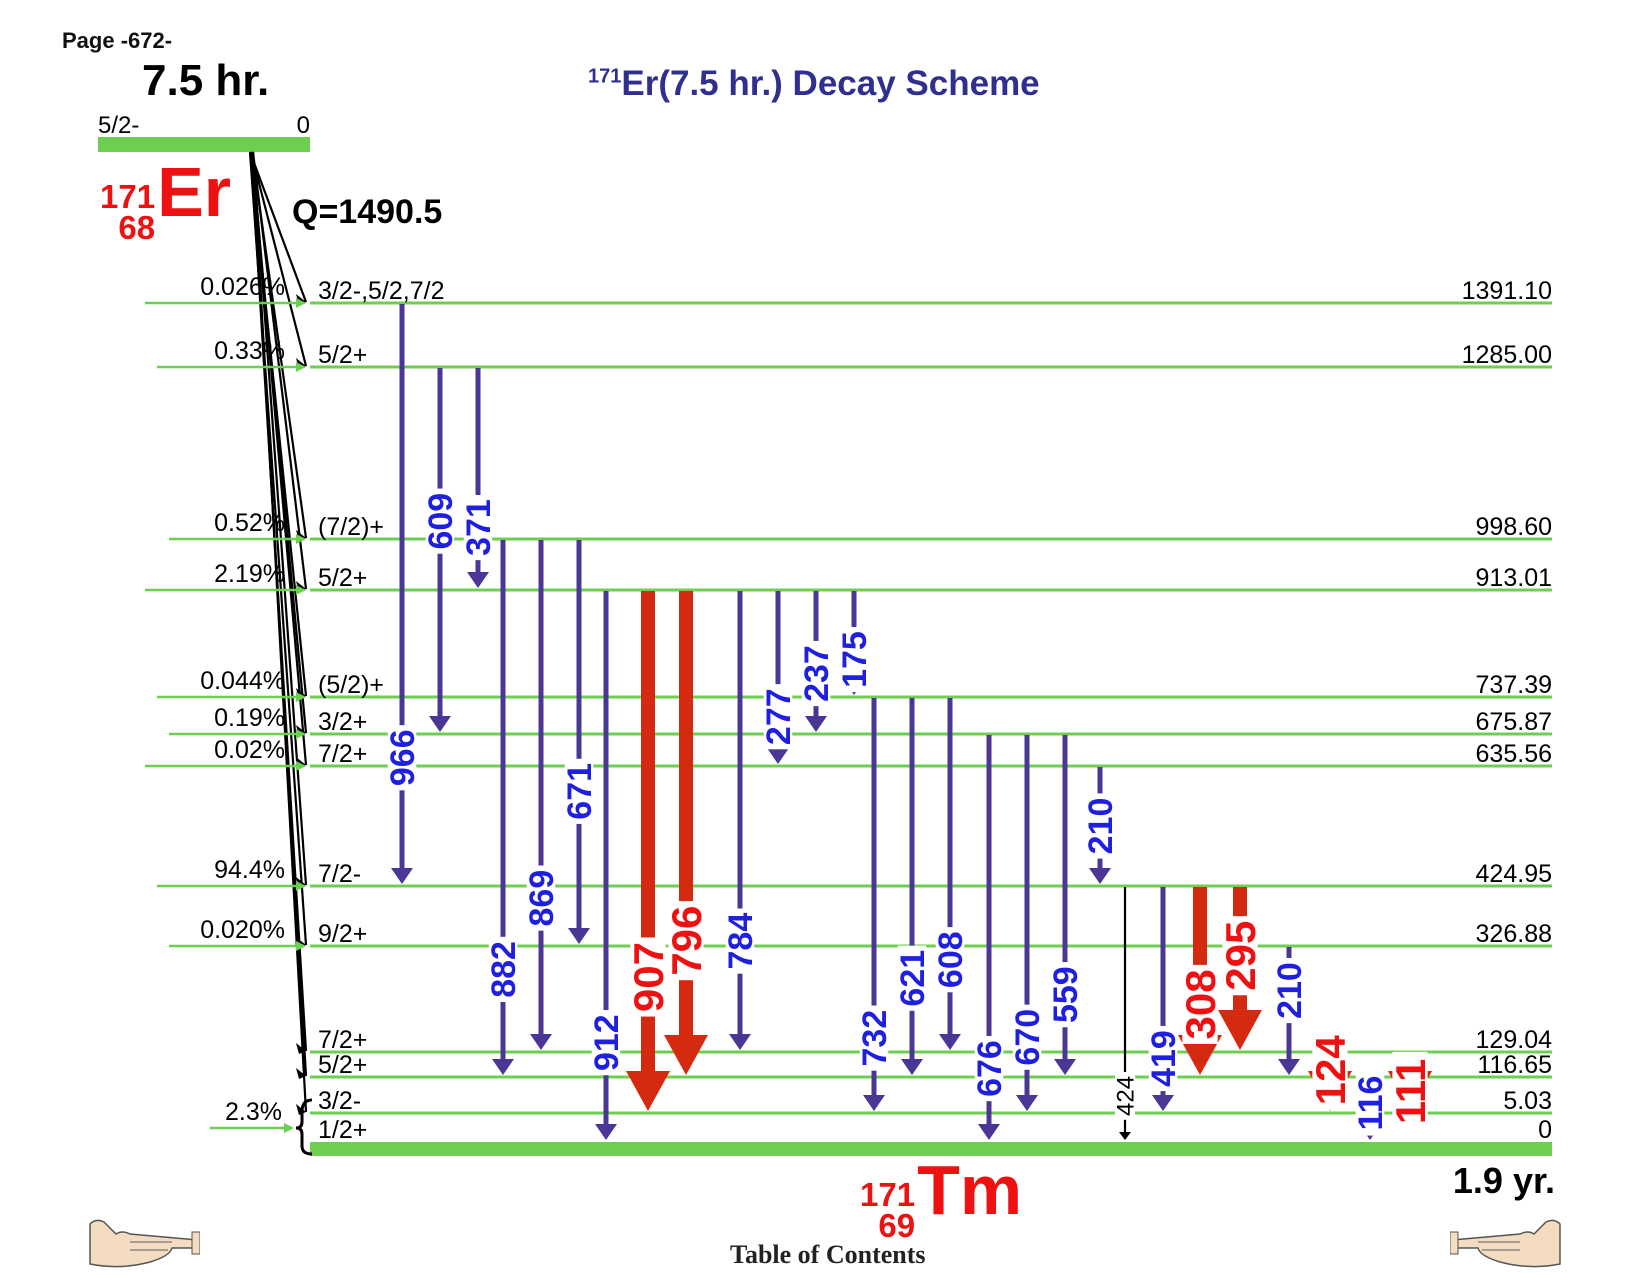 Image resolution: width=1651 pixels, height=1277 pixels. Describe the element at coordinates (339, 874) in the screenshot. I see `level-spin-7: 7/2-` at that location.